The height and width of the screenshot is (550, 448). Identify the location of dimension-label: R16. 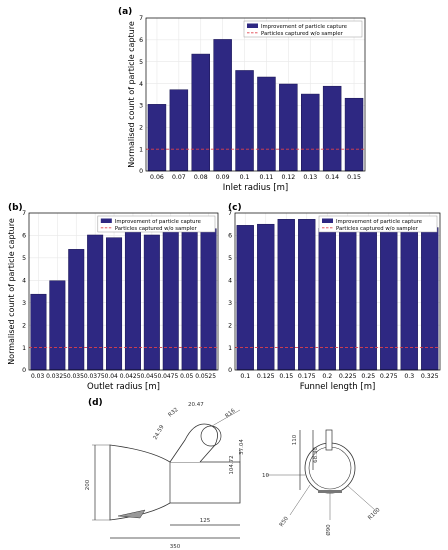
(230, 414).